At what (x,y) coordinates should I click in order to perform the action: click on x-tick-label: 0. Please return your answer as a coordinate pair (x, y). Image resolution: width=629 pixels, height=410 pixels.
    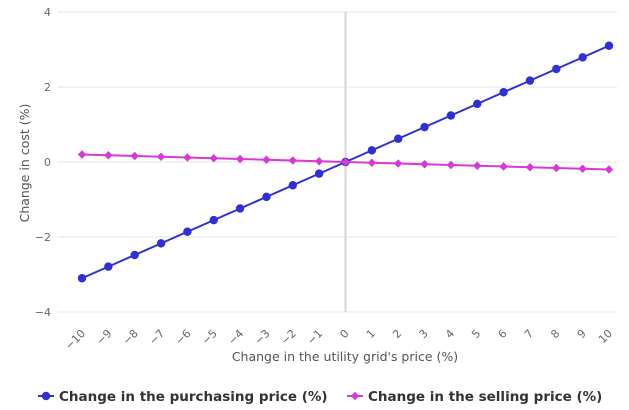
    Looking at the image, I should click on (344, 334).